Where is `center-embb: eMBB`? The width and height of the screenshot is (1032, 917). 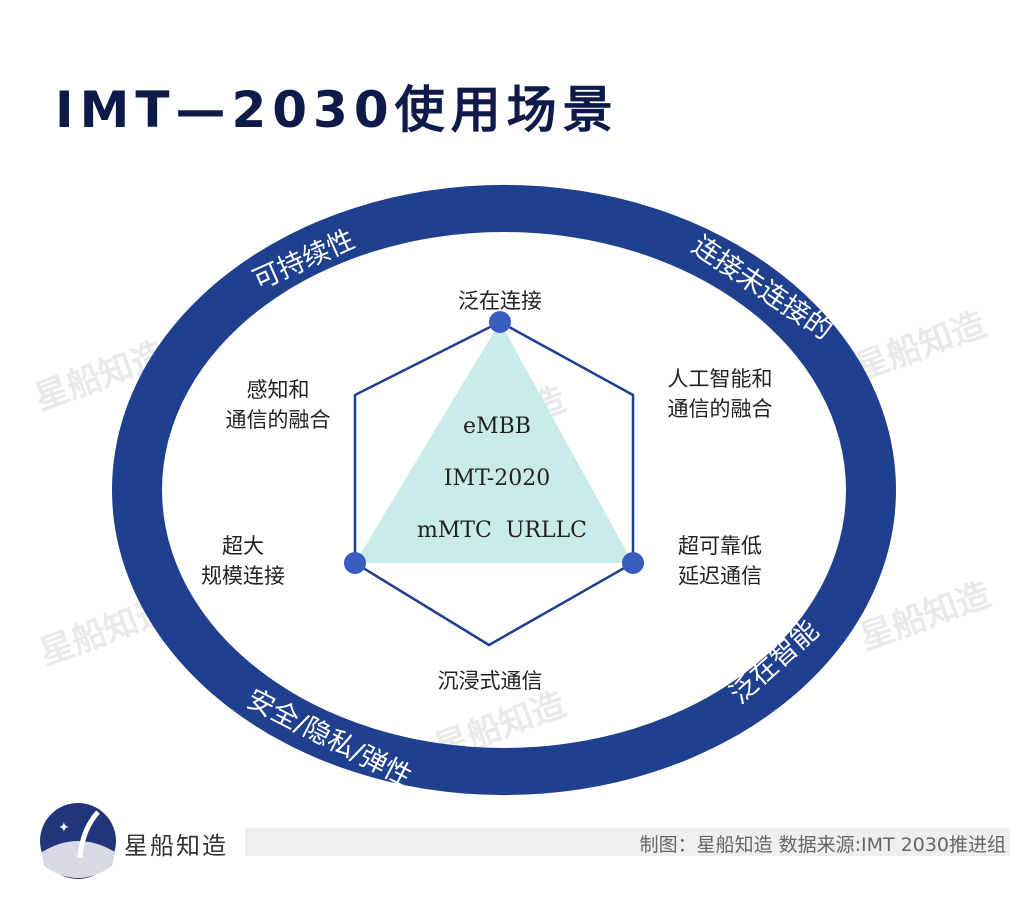
center-embb: eMBB is located at coordinates (497, 426).